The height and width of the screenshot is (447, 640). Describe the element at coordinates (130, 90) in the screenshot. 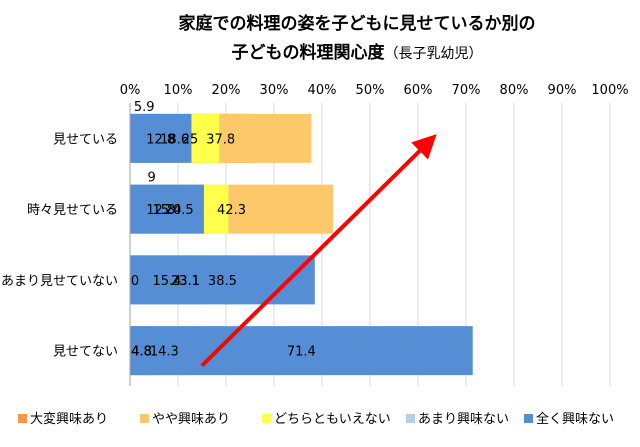

I see `x-tick-label: 0%` at that location.